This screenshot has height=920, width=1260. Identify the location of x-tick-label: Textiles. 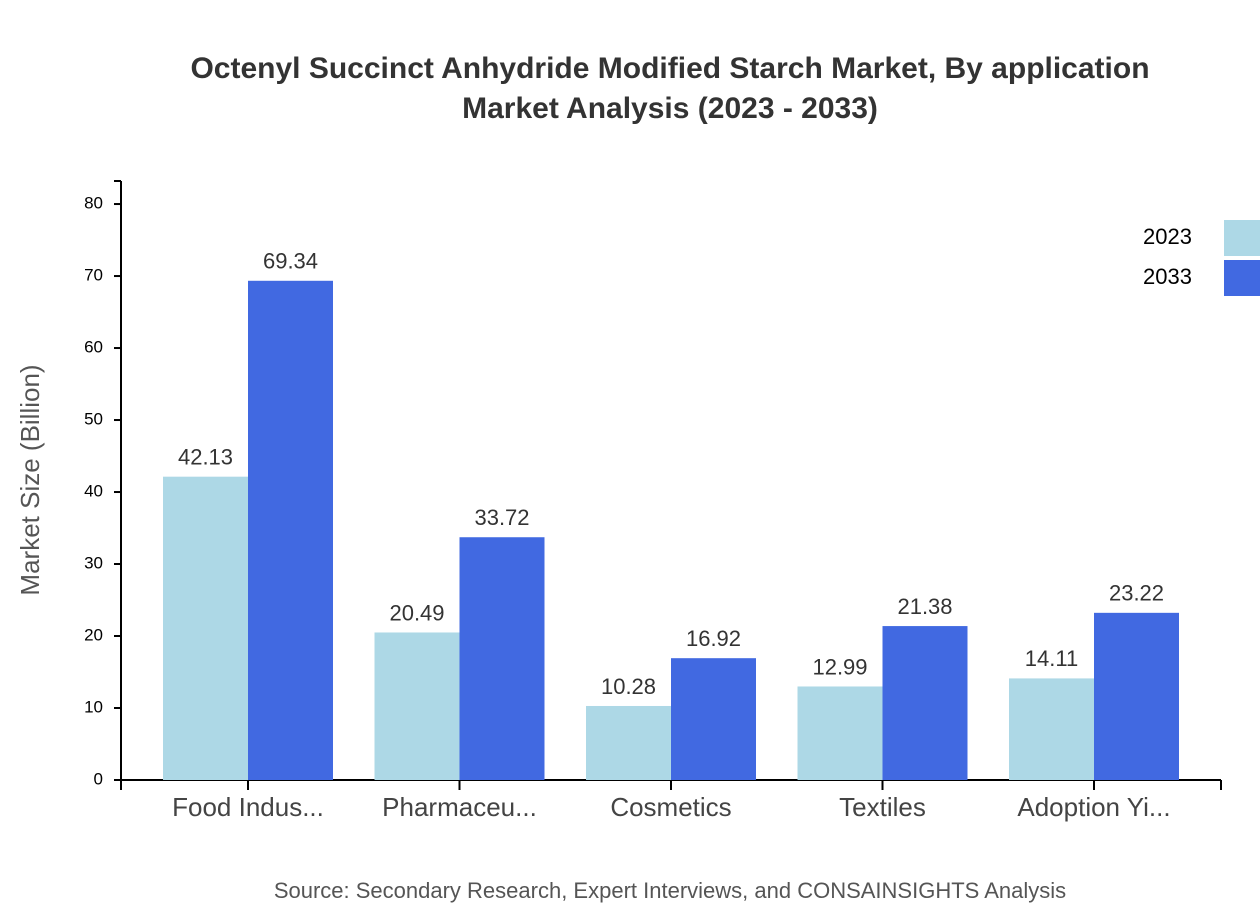
(882, 807).